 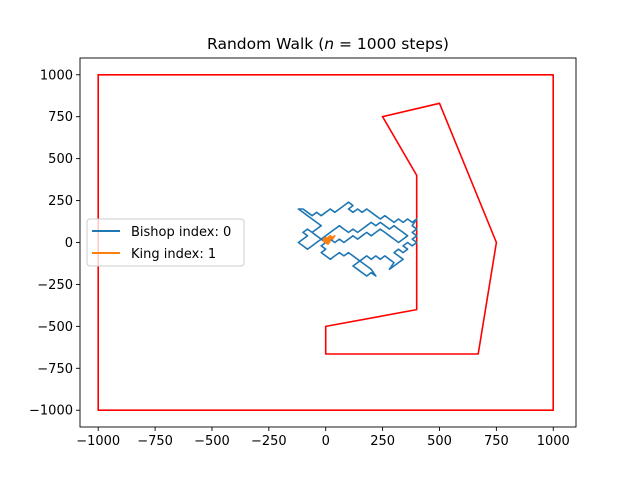 I want to click on y-tick-label: 250, so click(x=60, y=201).